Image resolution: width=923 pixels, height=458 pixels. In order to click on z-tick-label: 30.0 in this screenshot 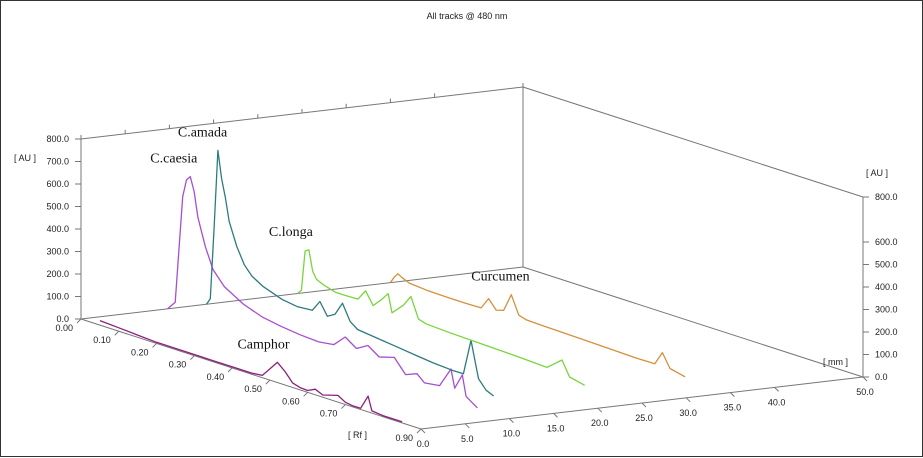, I will do `click(688, 413)`.